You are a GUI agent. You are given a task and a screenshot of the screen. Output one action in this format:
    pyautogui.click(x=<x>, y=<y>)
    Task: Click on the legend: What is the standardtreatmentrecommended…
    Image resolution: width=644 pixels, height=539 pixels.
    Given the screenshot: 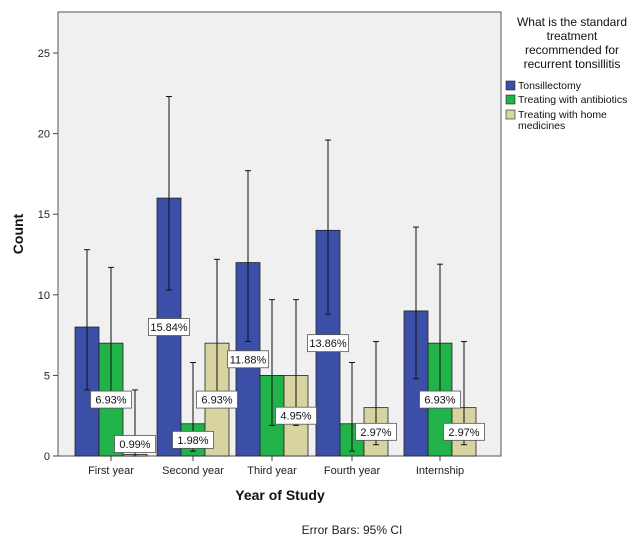 What is the action you would take?
    pyautogui.click(x=566, y=73)
    